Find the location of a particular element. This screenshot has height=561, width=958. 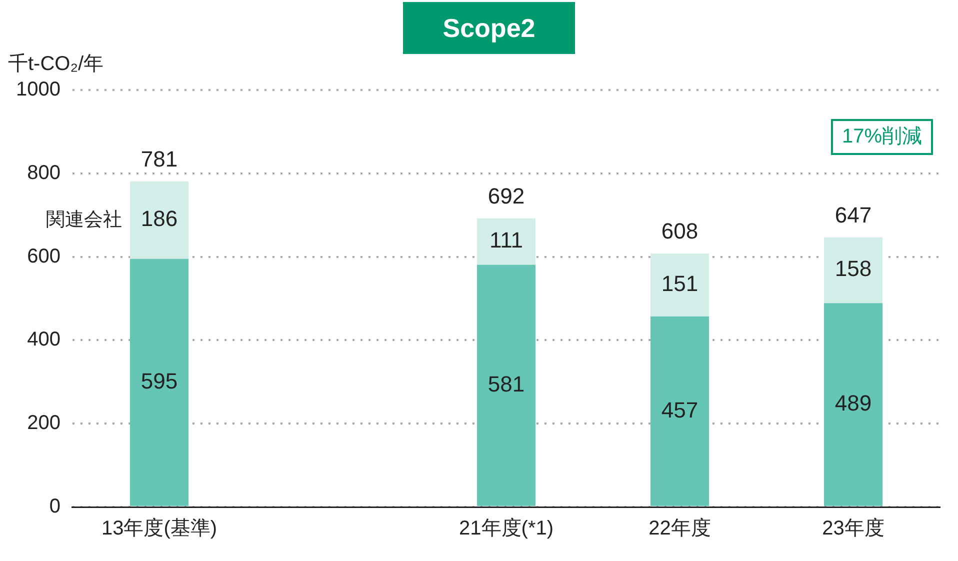

series-label: 関連会社 is located at coordinates (84, 219).